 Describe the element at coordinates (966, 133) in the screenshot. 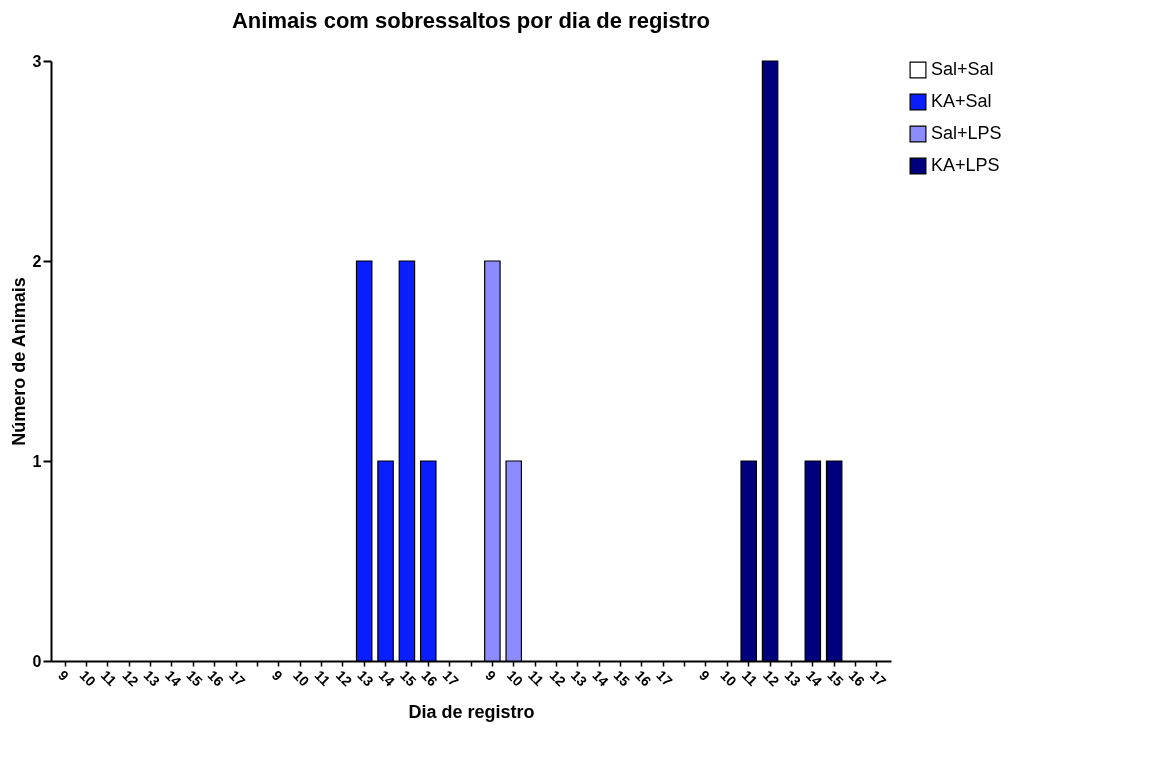

I see `legend-label: Sal+LPS` at that location.